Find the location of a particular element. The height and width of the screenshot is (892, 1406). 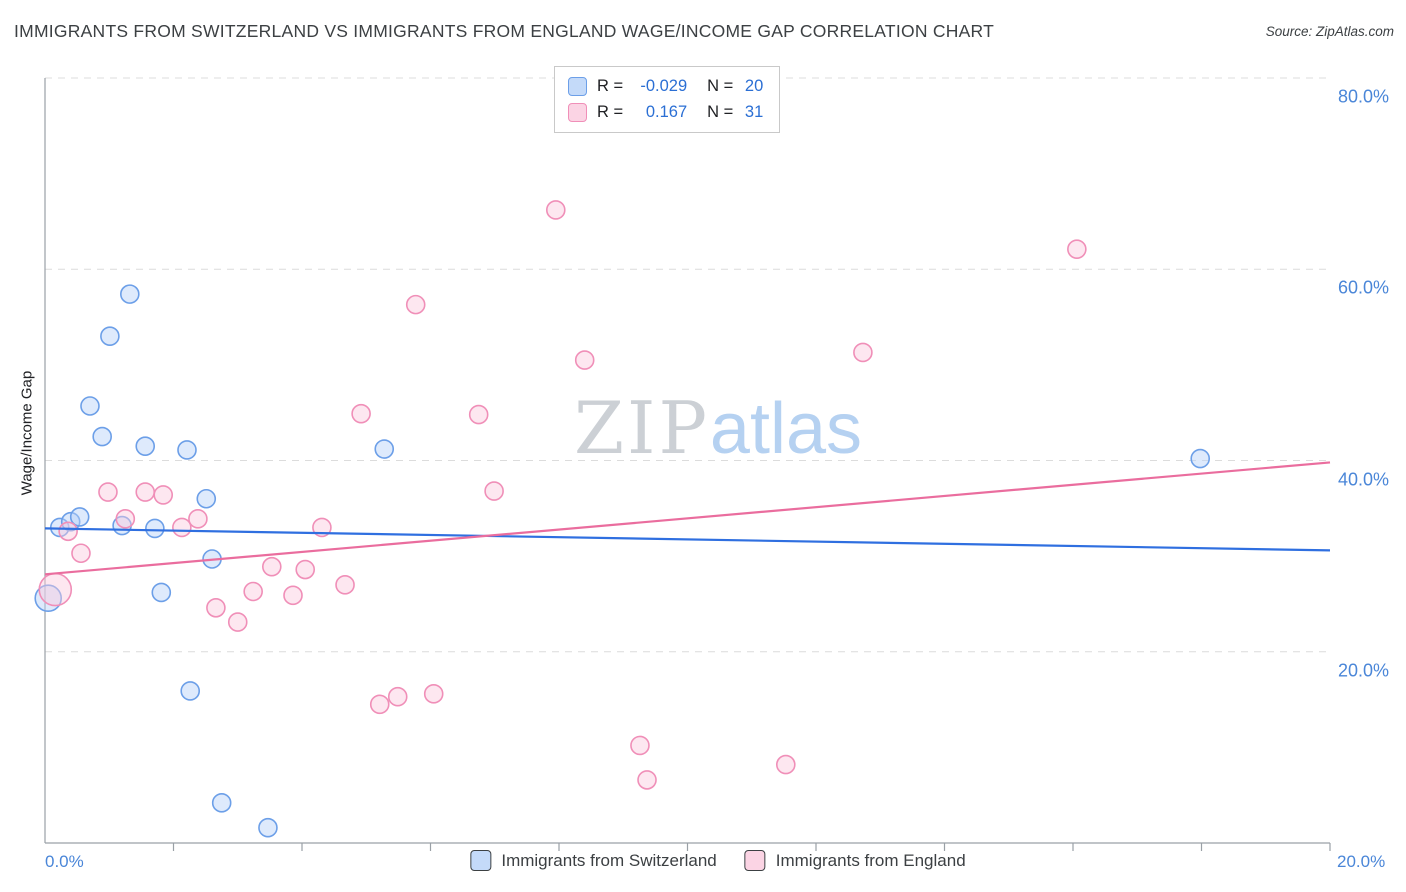

switzerland-legend-swatch-icon is located at coordinates (481, 860).